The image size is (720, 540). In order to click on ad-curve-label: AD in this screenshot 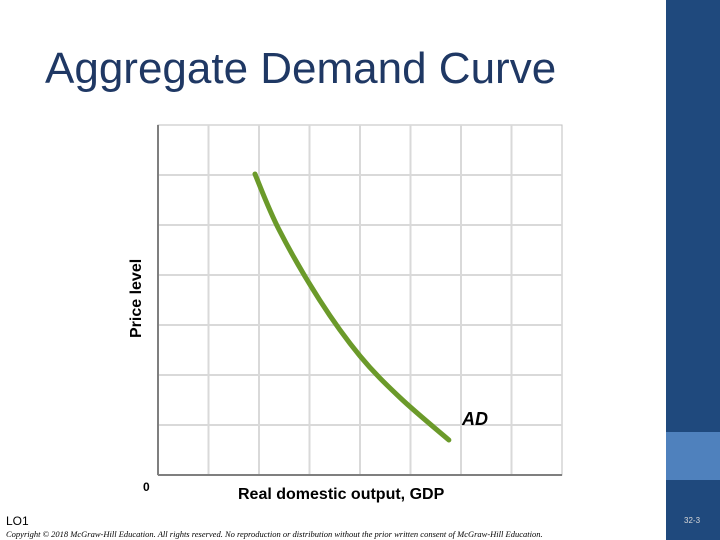, I will do `click(475, 419)`.